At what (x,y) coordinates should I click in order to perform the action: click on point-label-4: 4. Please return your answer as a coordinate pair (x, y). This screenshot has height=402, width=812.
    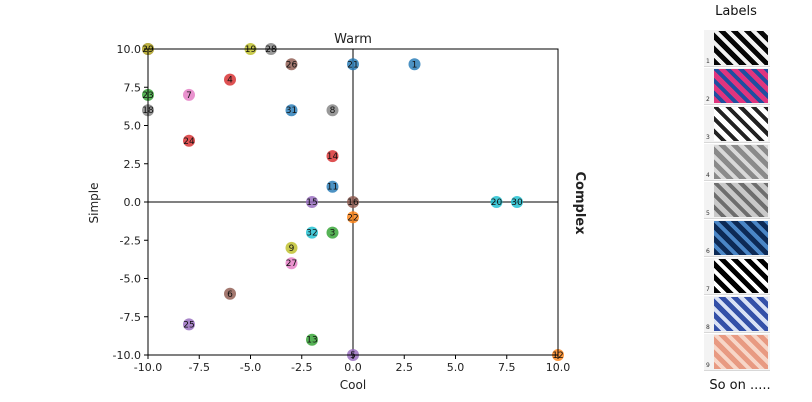
    Looking at the image, I should click on (230, 81).